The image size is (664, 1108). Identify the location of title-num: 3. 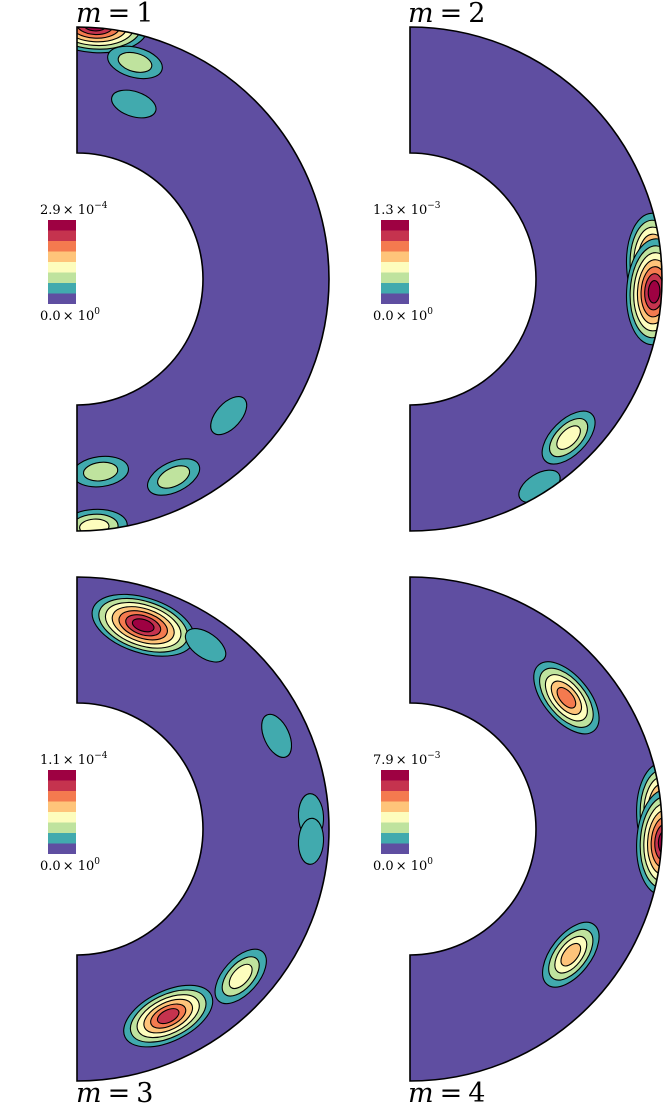
(144, 1093).